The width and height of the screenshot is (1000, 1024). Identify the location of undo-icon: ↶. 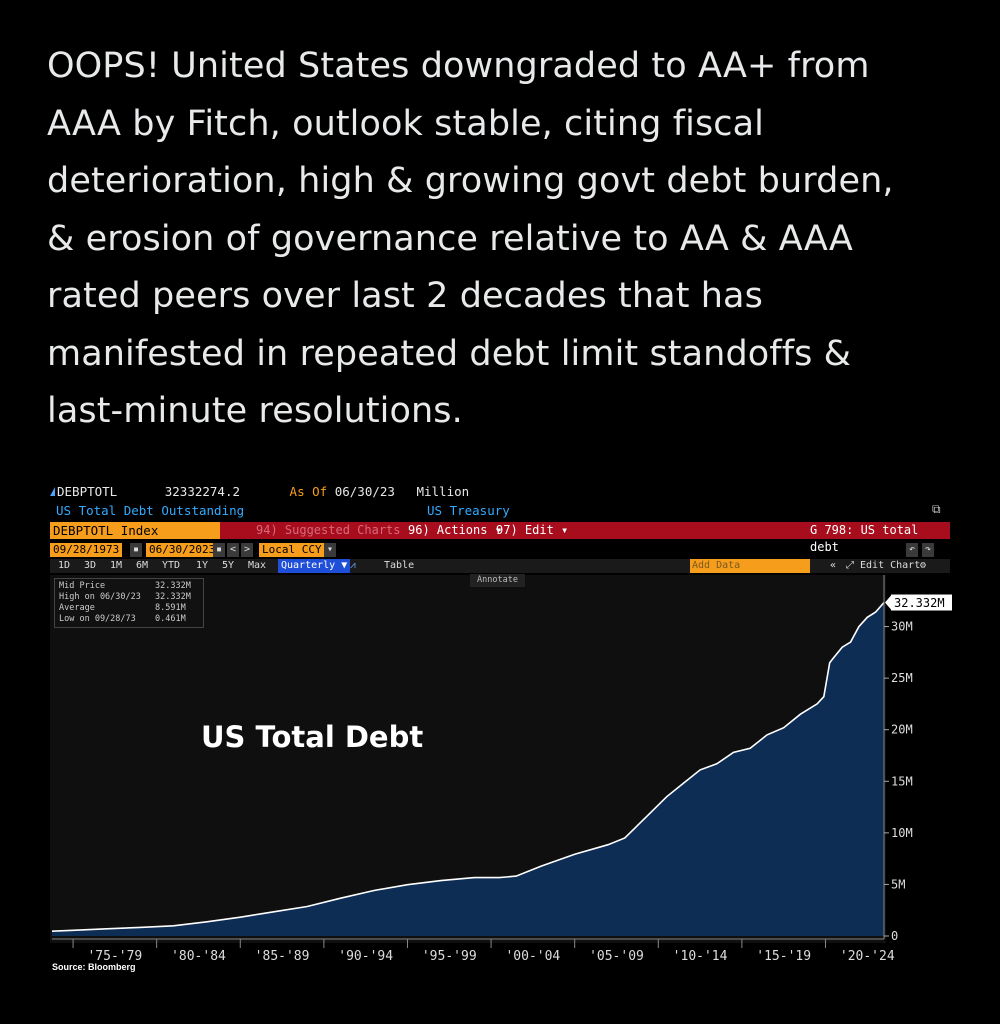
(912, 550).